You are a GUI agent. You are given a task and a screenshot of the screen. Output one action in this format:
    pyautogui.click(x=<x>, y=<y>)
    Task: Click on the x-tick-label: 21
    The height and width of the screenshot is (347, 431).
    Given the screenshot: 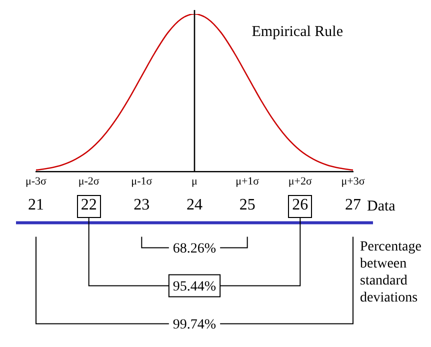 What is the action you would take?
    pyautogui.click(x=36, y=205)
    